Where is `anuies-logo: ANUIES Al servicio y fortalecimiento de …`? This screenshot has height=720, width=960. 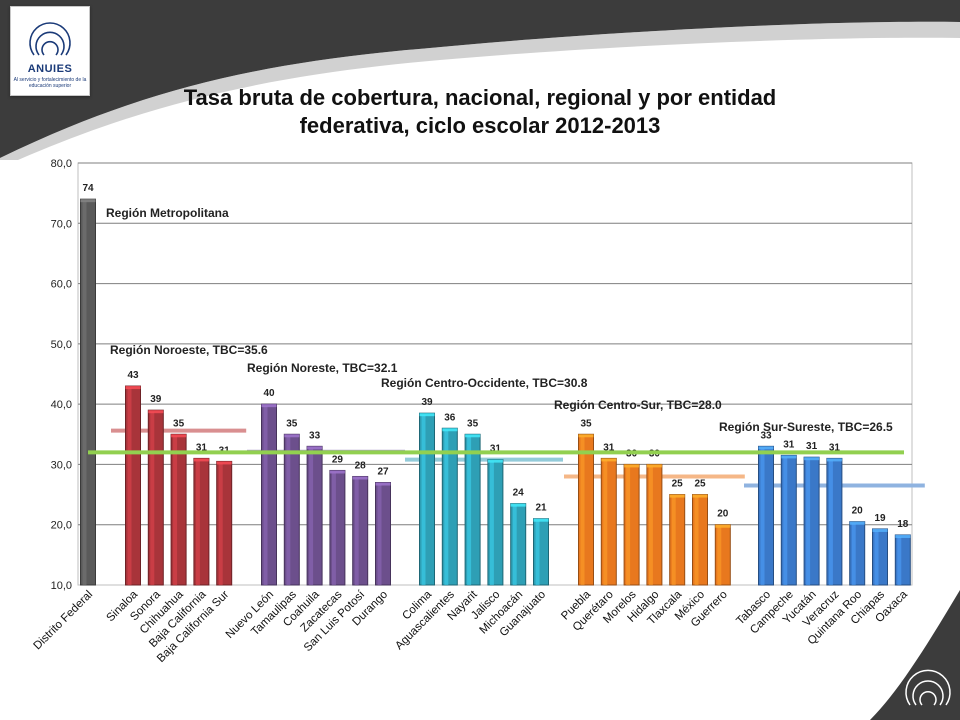 anuies-logo: ANUIES Al servicio y fortalecimiento de … is located at coordinates (50, 51).